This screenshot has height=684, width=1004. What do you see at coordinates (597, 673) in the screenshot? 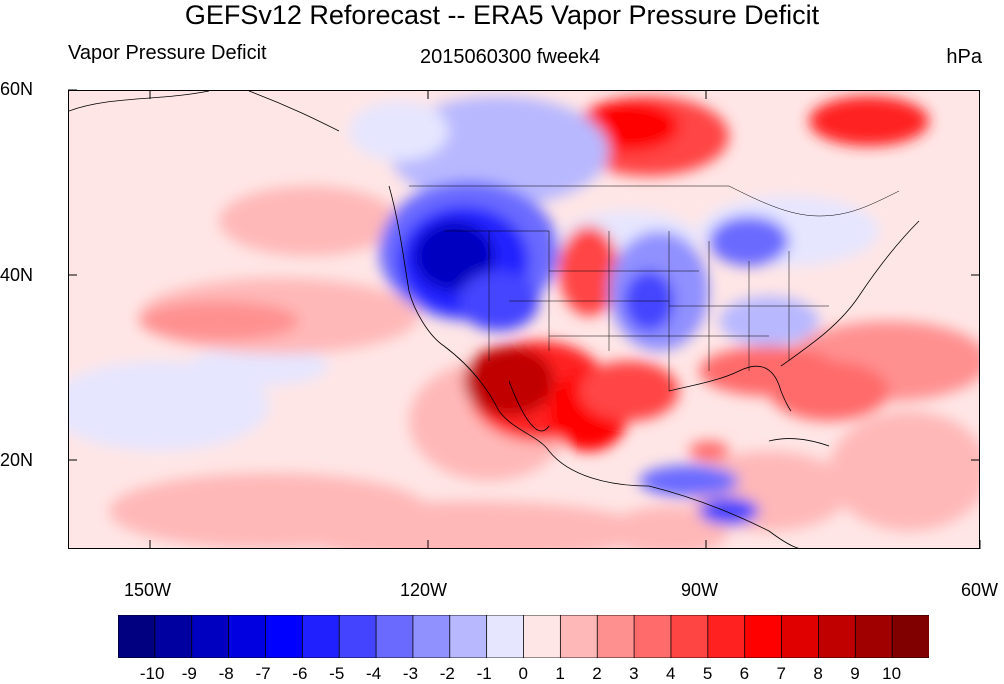
I see `colorbar-label: 2` at bounding box center [597, 673].